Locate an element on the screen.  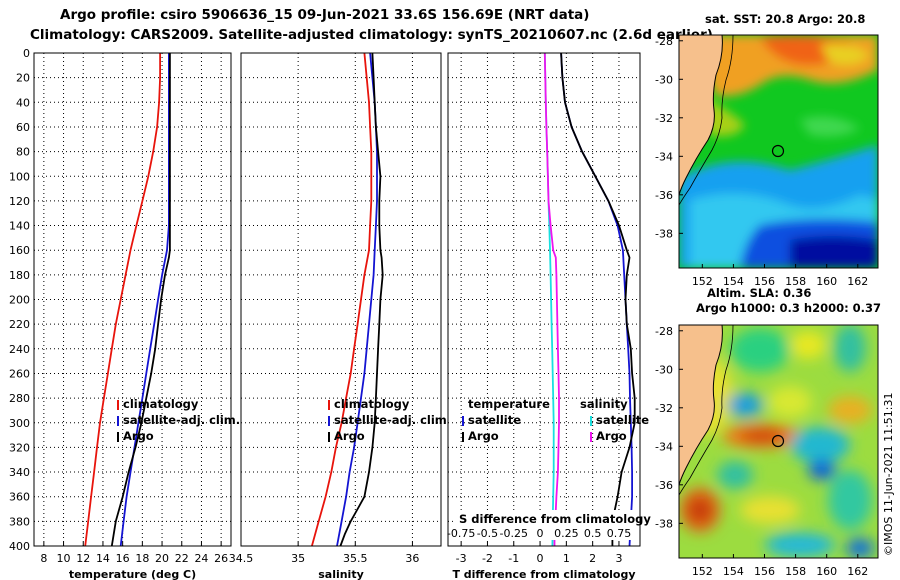
sst-map is located at coordinates (778, 151).